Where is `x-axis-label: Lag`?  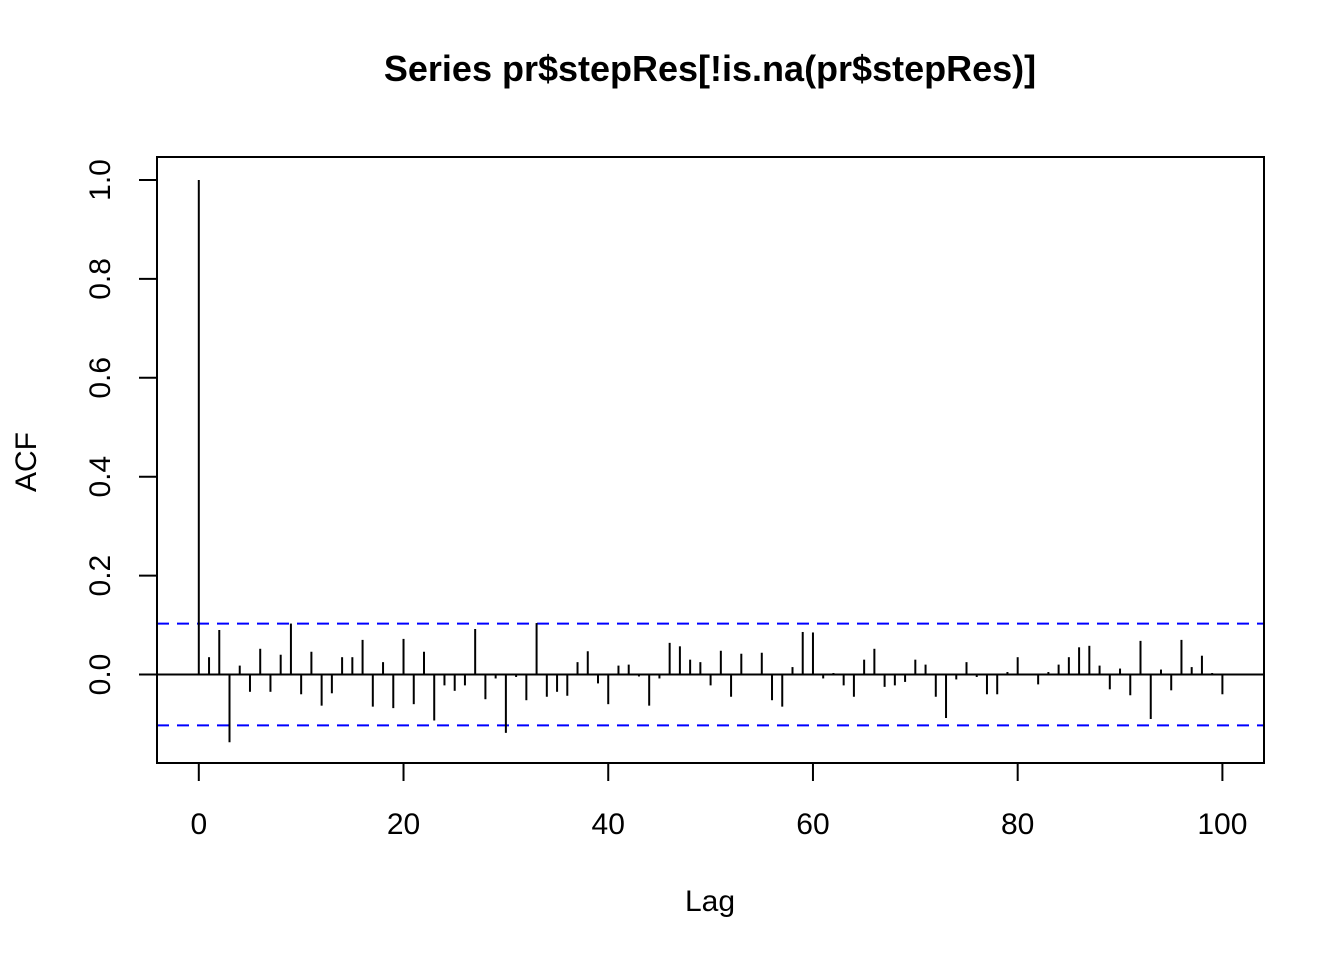 x-axis-label: Lag is located at coordinates (710, 901).